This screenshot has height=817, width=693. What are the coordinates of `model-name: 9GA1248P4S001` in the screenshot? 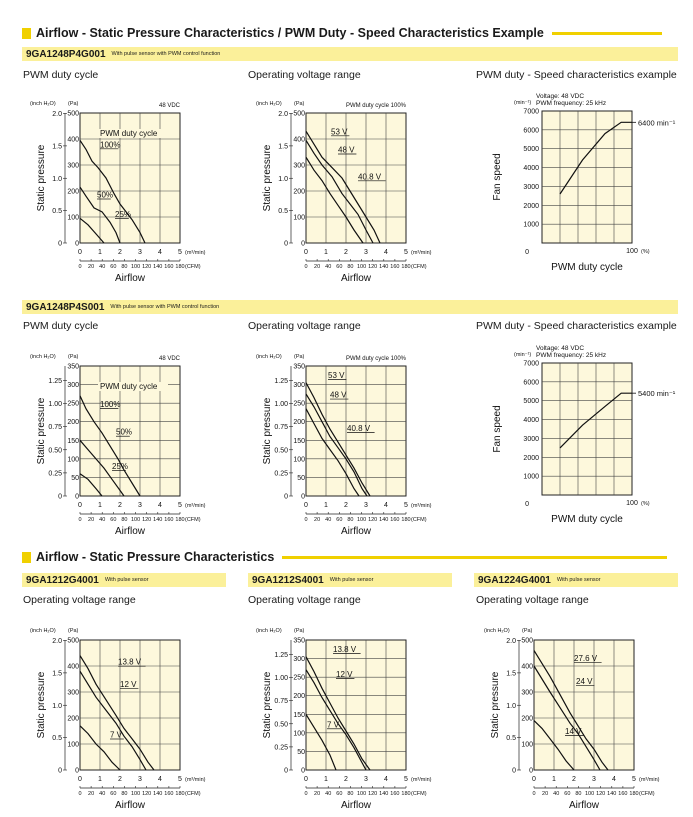 It's located at (65, 307).